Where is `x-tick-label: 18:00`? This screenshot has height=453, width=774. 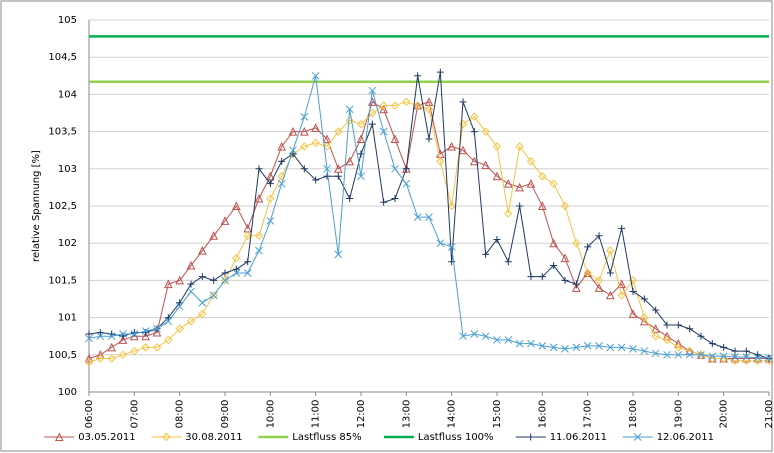
x-tick-label: 18:00 is located at coordinates (633, 414).